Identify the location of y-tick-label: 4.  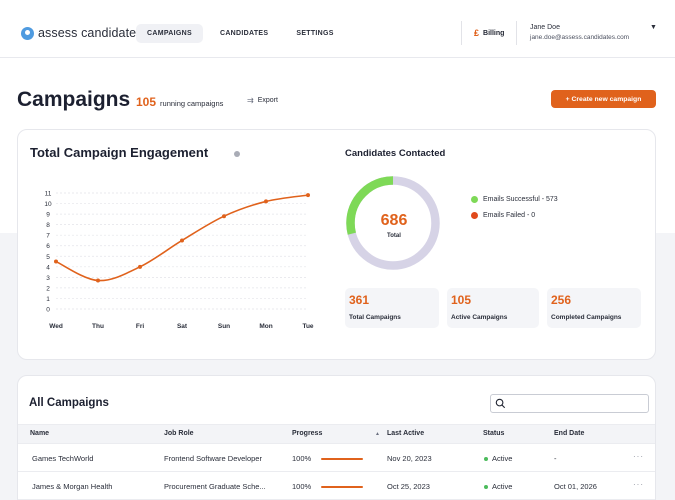
(48, 267).